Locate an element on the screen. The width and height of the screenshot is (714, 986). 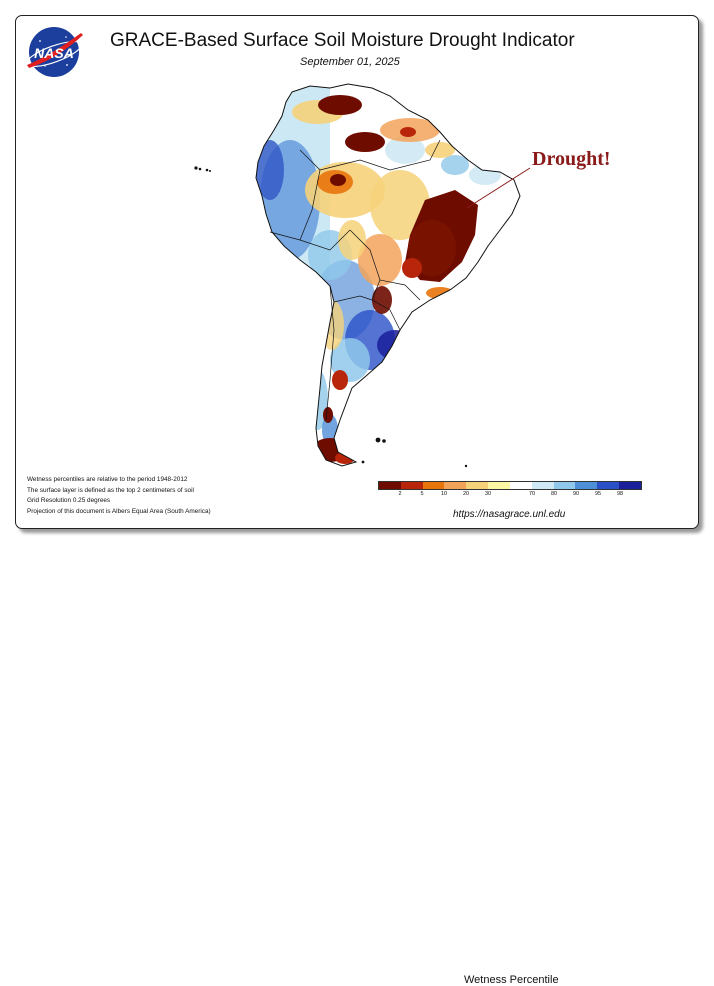
legend-tick: 70 is located at coordinates (532, 494).